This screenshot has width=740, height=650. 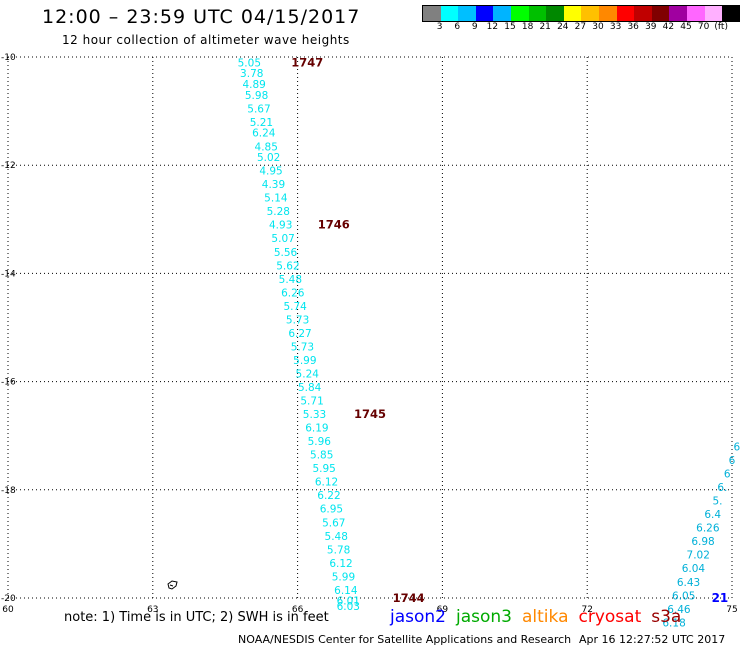 What do you see at coordinates (686, 27) in the screenshot?
I see `color-scale-label: 45` at bounding box center [686, 27].